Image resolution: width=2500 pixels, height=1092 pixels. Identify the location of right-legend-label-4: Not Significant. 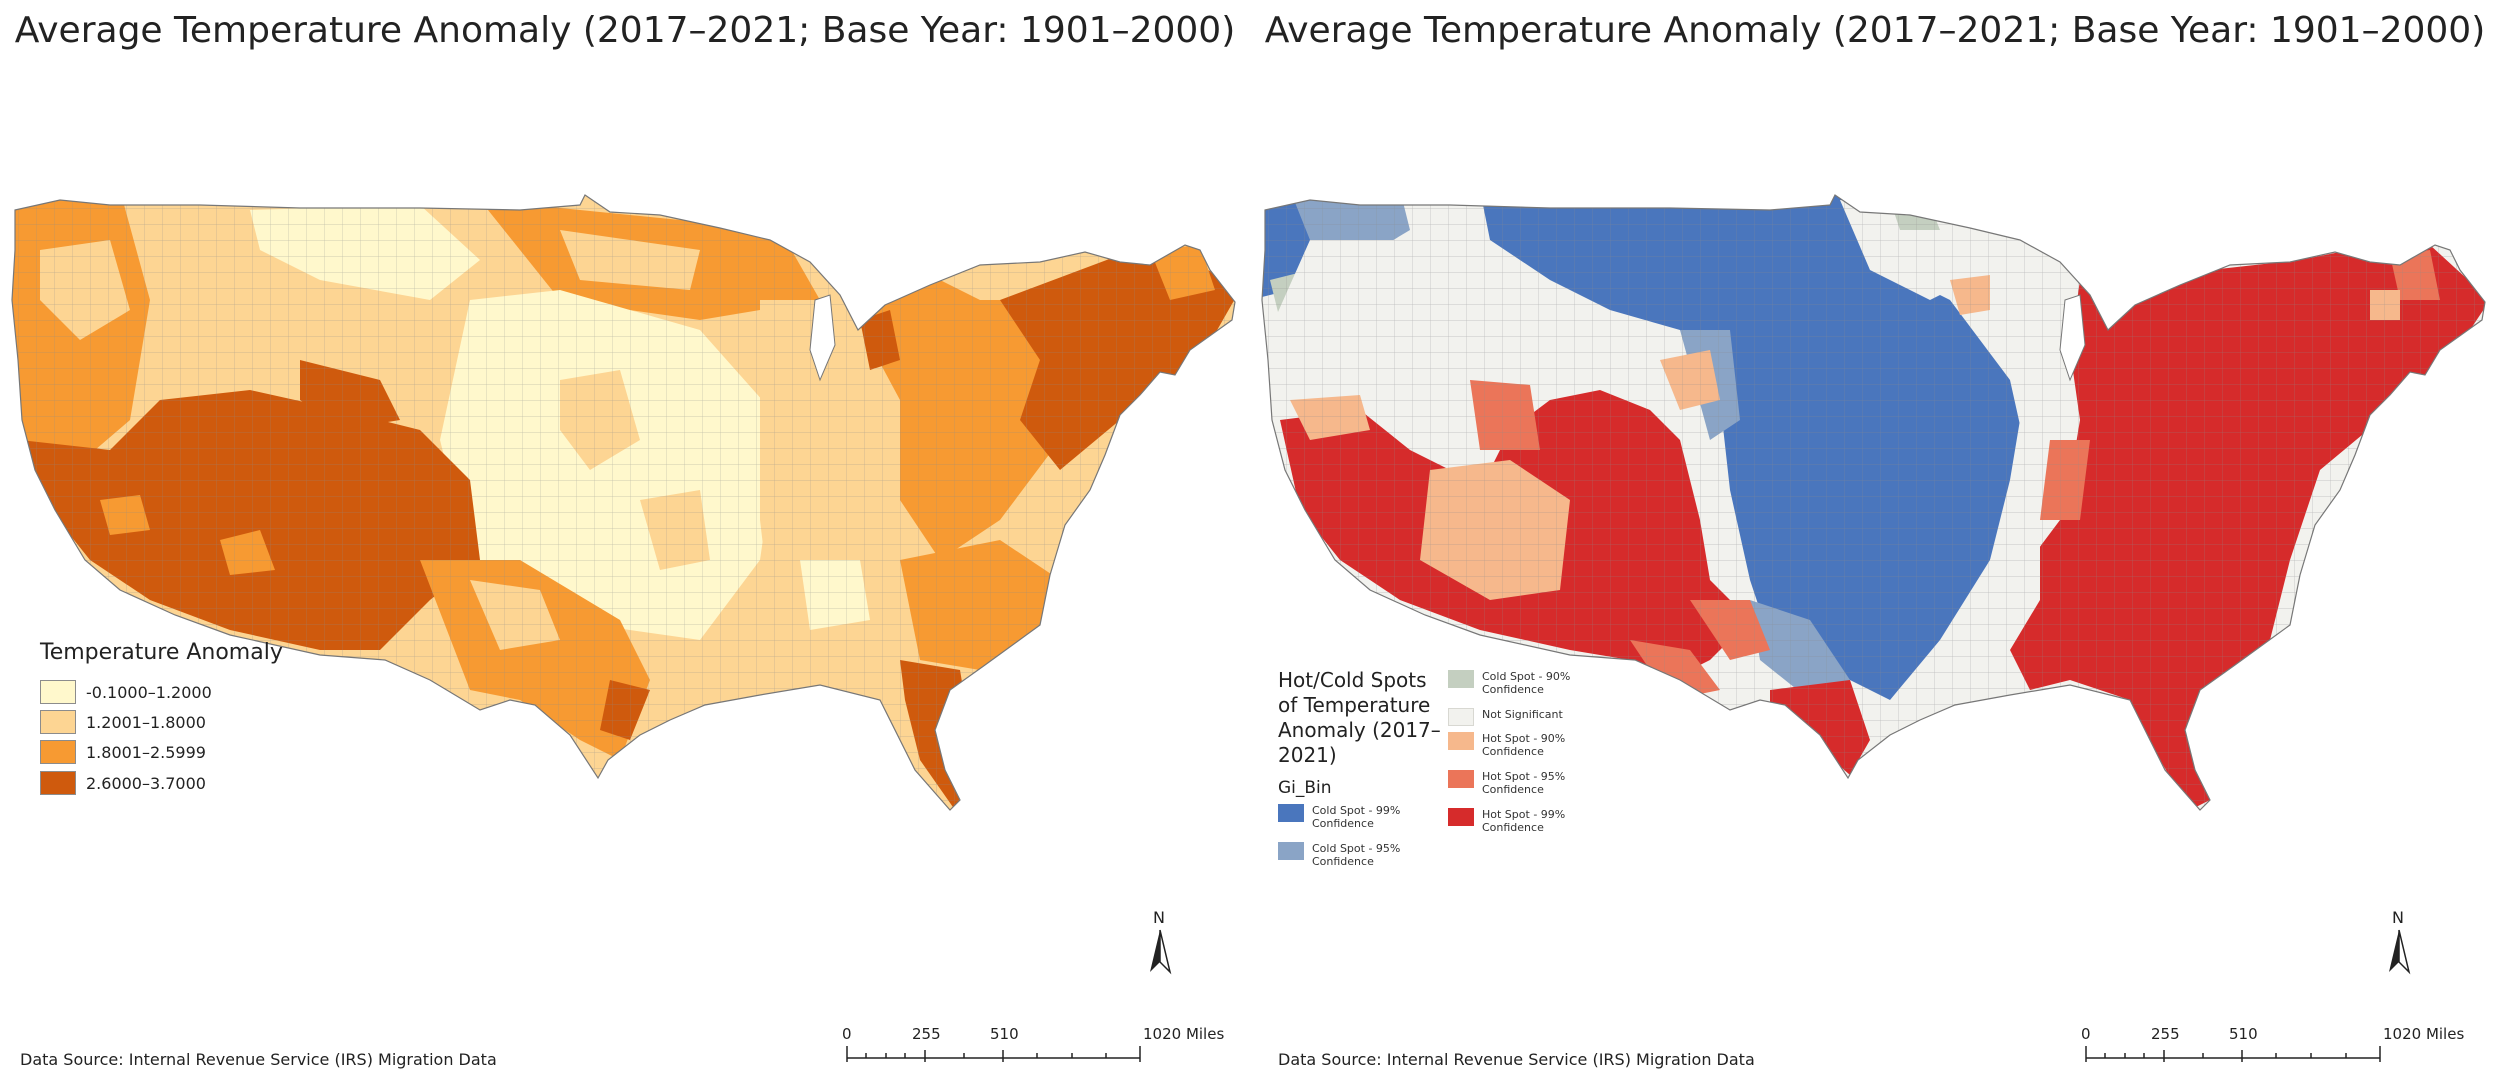
(1522, 714).